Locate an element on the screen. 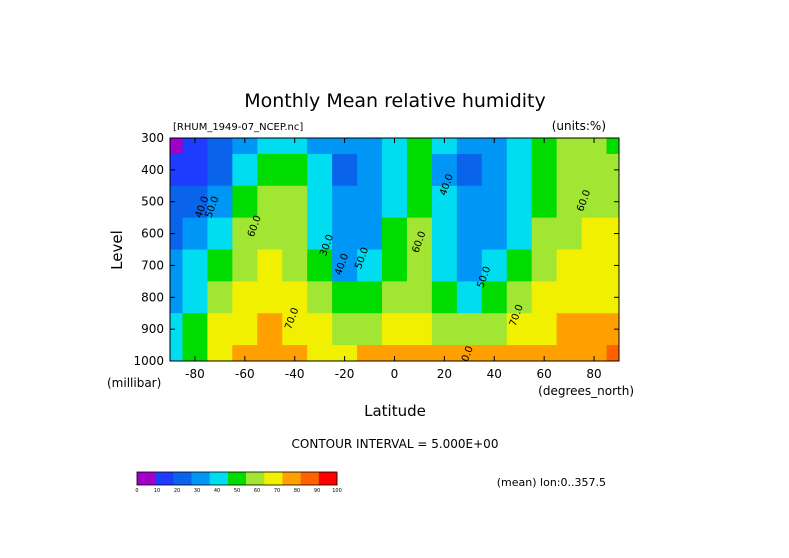  units-label: (units:%) is located at coordinates (579, 126).